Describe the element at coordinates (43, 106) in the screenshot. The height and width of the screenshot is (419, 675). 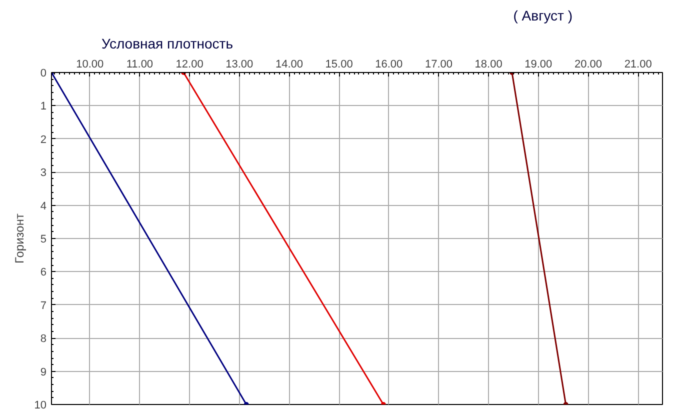
I see `y-tick-label: 1` at that location.